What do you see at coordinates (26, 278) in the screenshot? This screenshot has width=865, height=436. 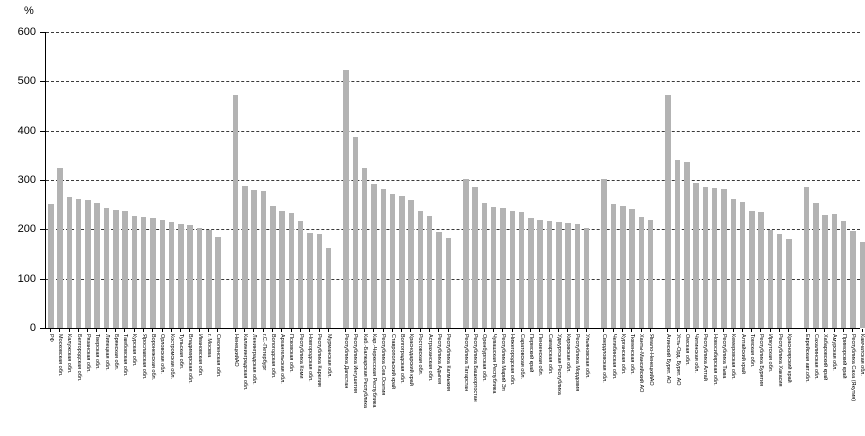 I see `y-axis-tick-label: 100` at bounding box center [26, 278].